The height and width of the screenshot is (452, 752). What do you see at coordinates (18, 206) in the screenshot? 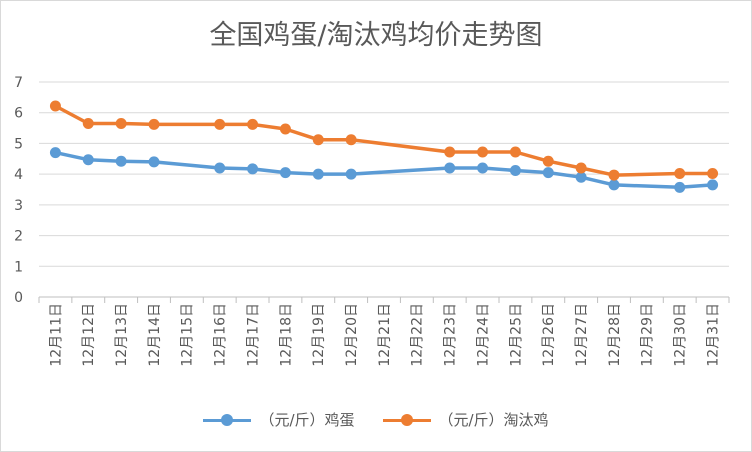
I see `y-tick-label: 3` at bounding box center [18, 206].